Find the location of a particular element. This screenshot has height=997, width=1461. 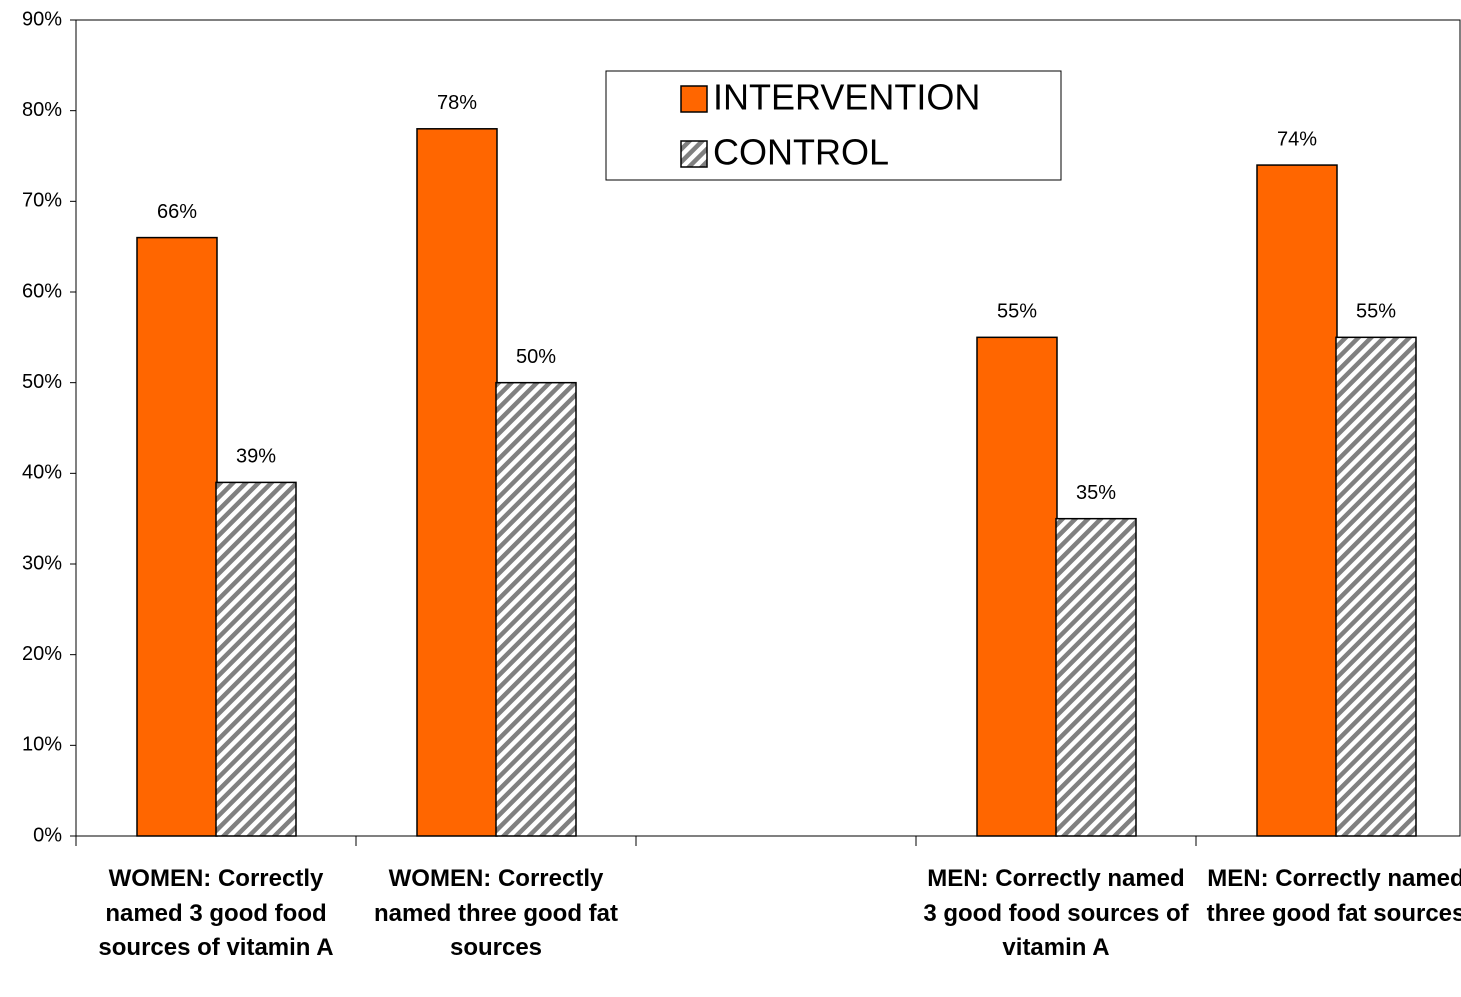

value-label: 50% is located at coordinates (536, 357).